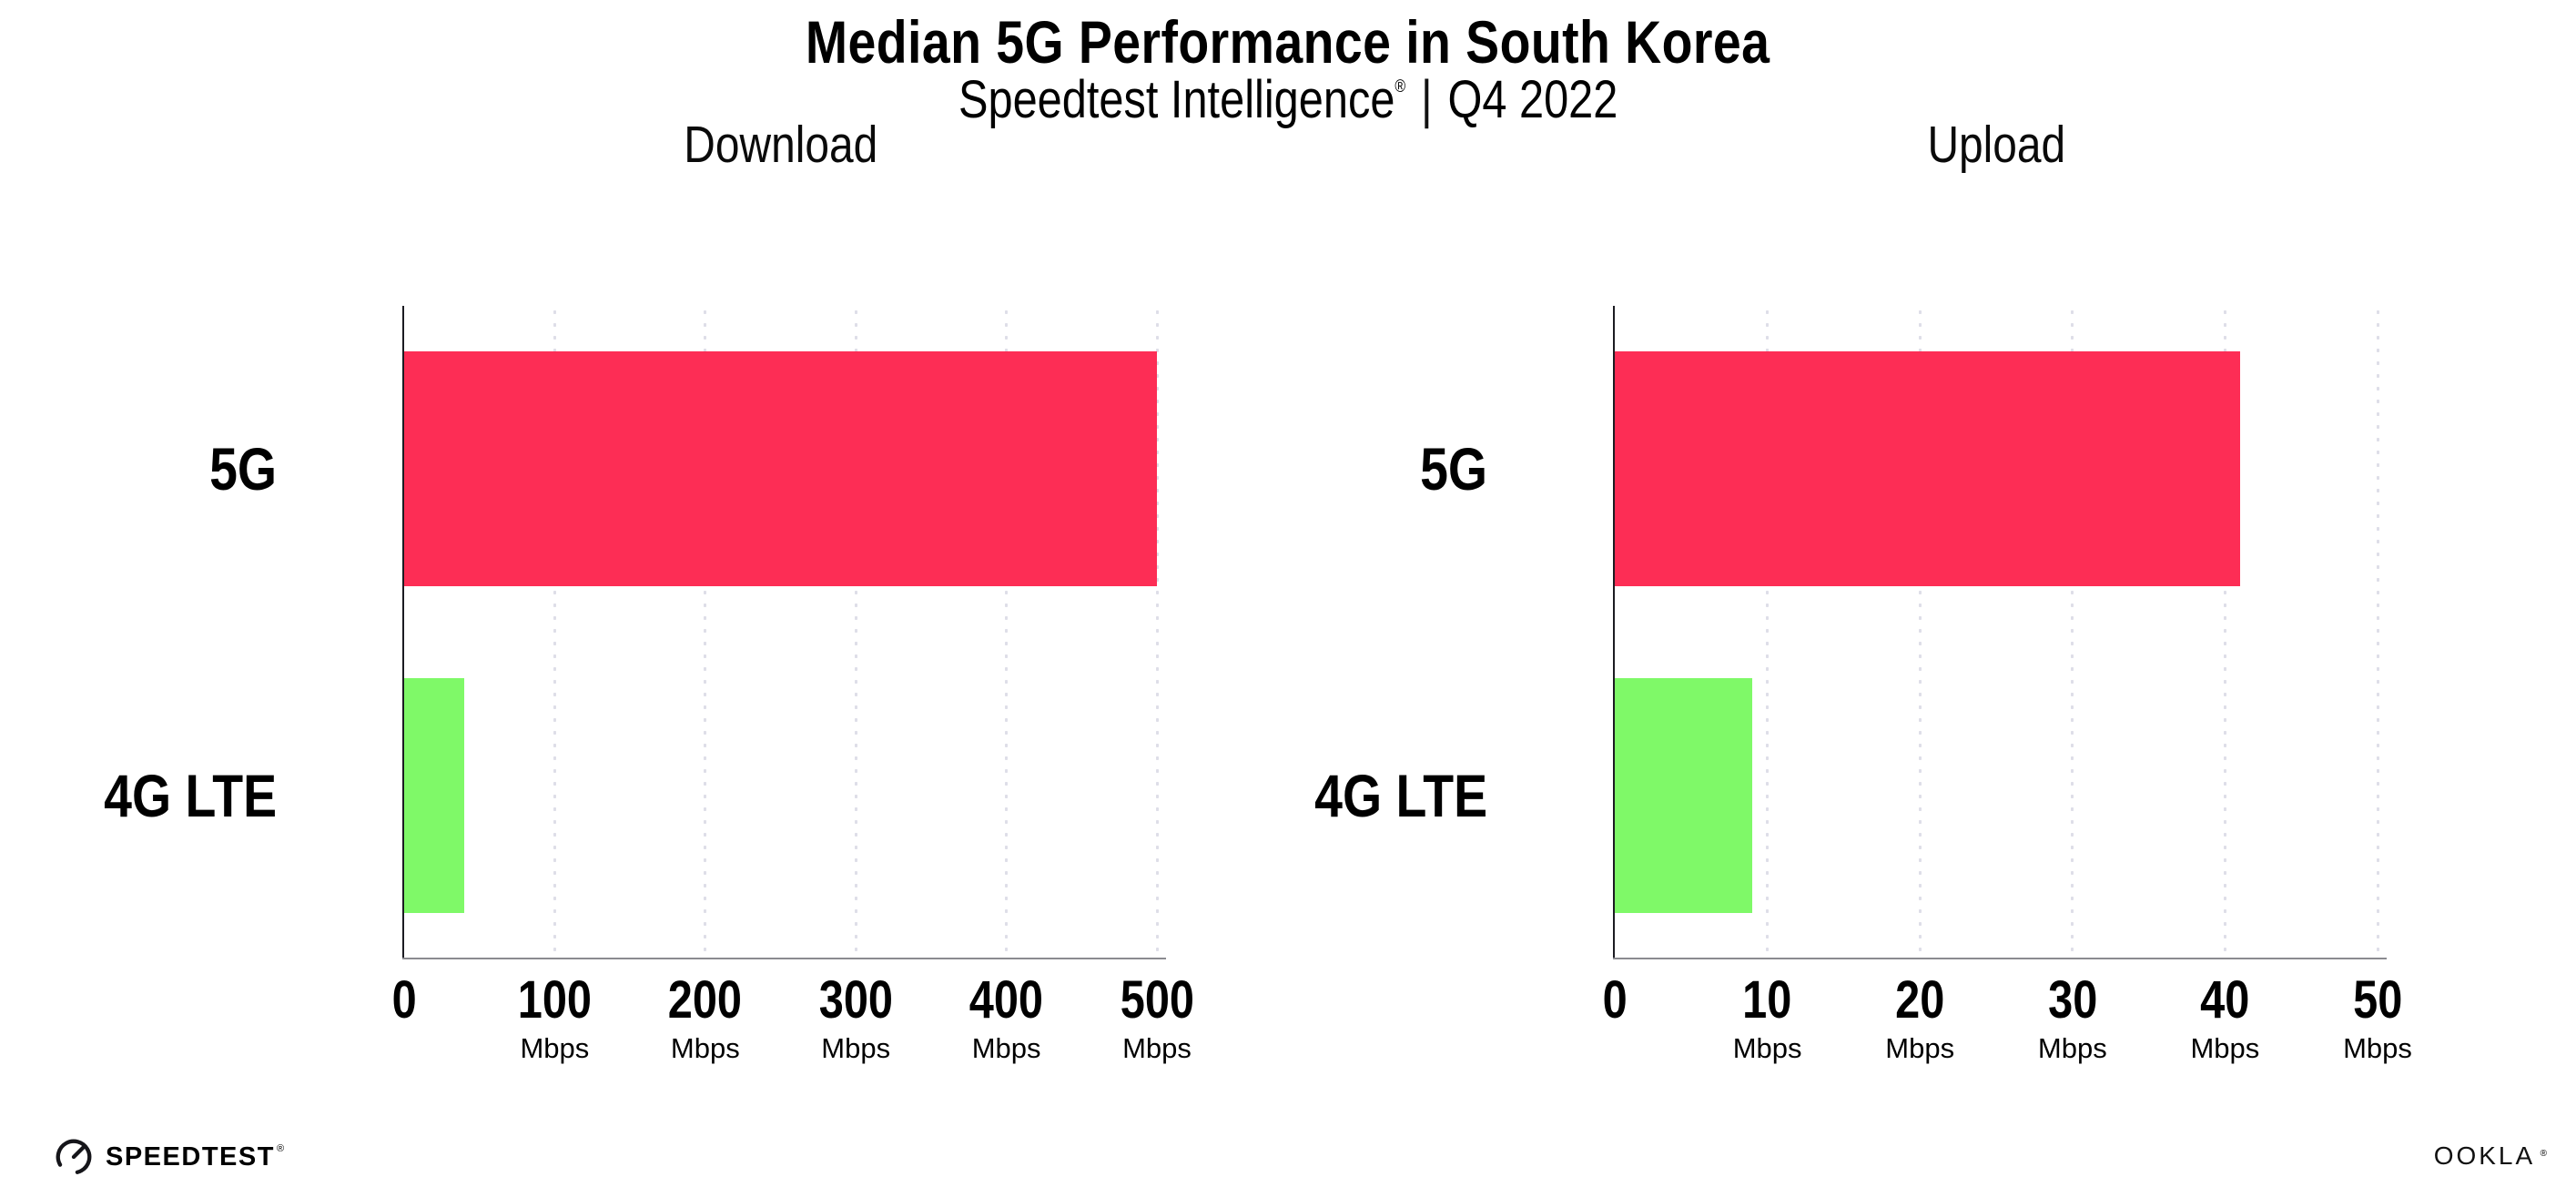 The width and height of the screenshot is (2576, 1197). What do you see at coordinates (2484, 1156) in the screenshot?
I see `ookla-logo-text: OOKLA` at bounding box center [2484, 1156].